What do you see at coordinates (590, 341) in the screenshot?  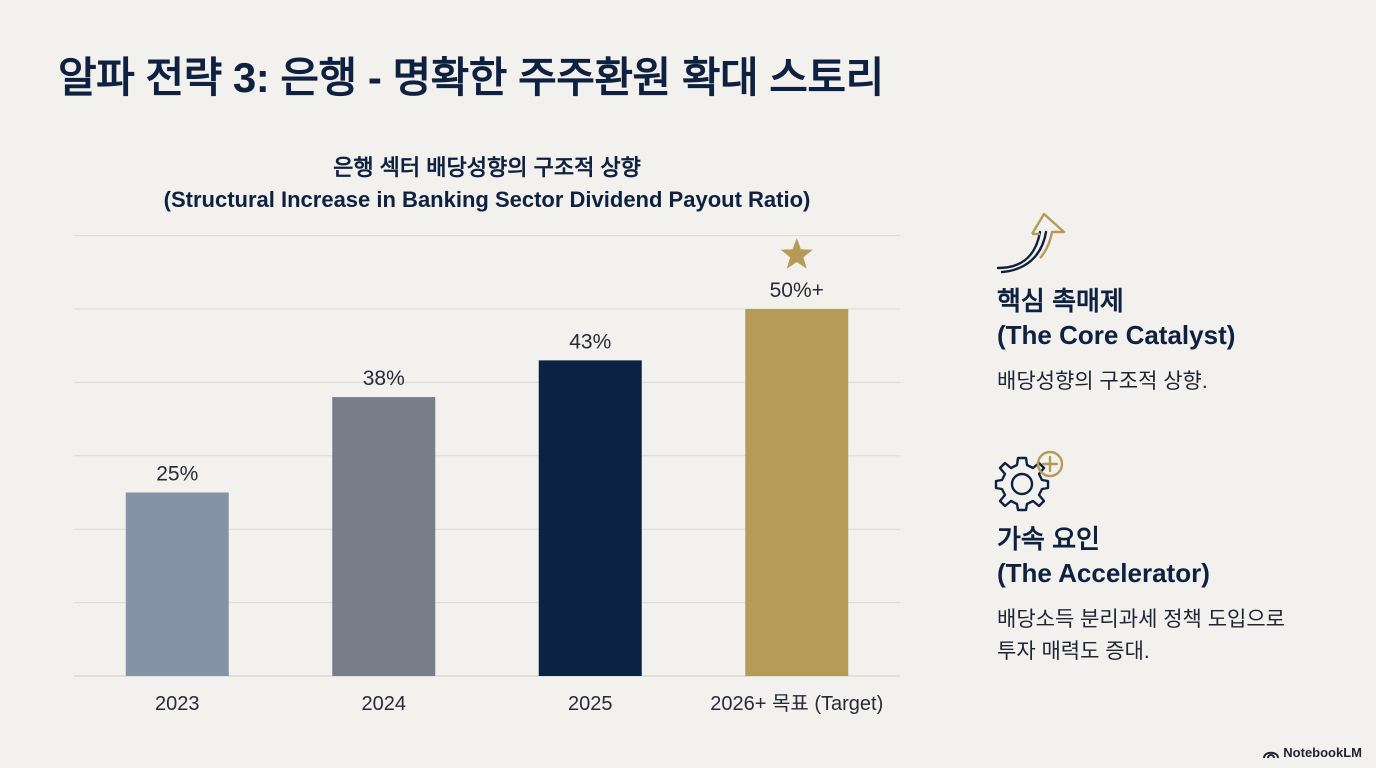 I see `data-label: 43%` at bounding box center [590, 341].